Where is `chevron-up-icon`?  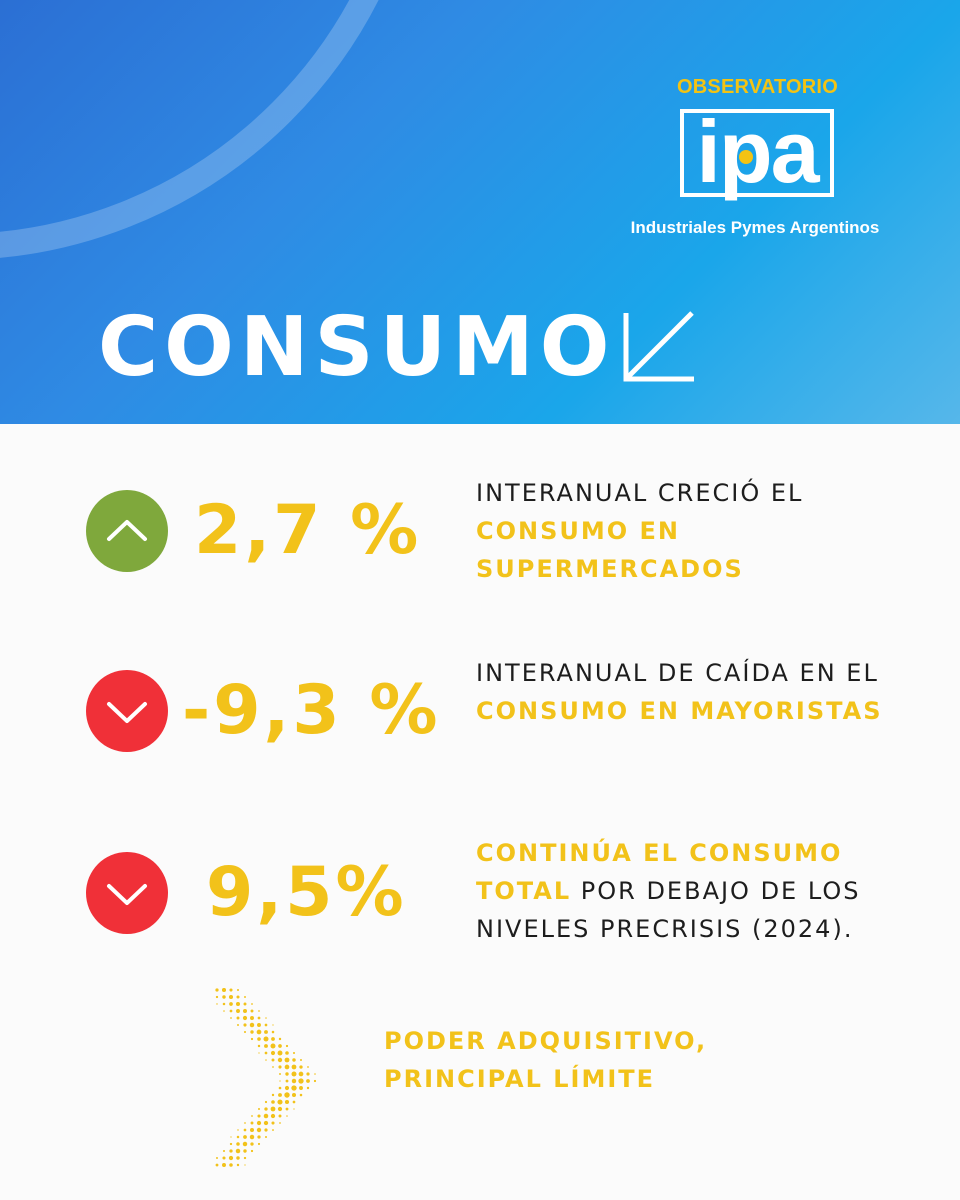 chevron-up-icon is located at coordinates (127, 530).